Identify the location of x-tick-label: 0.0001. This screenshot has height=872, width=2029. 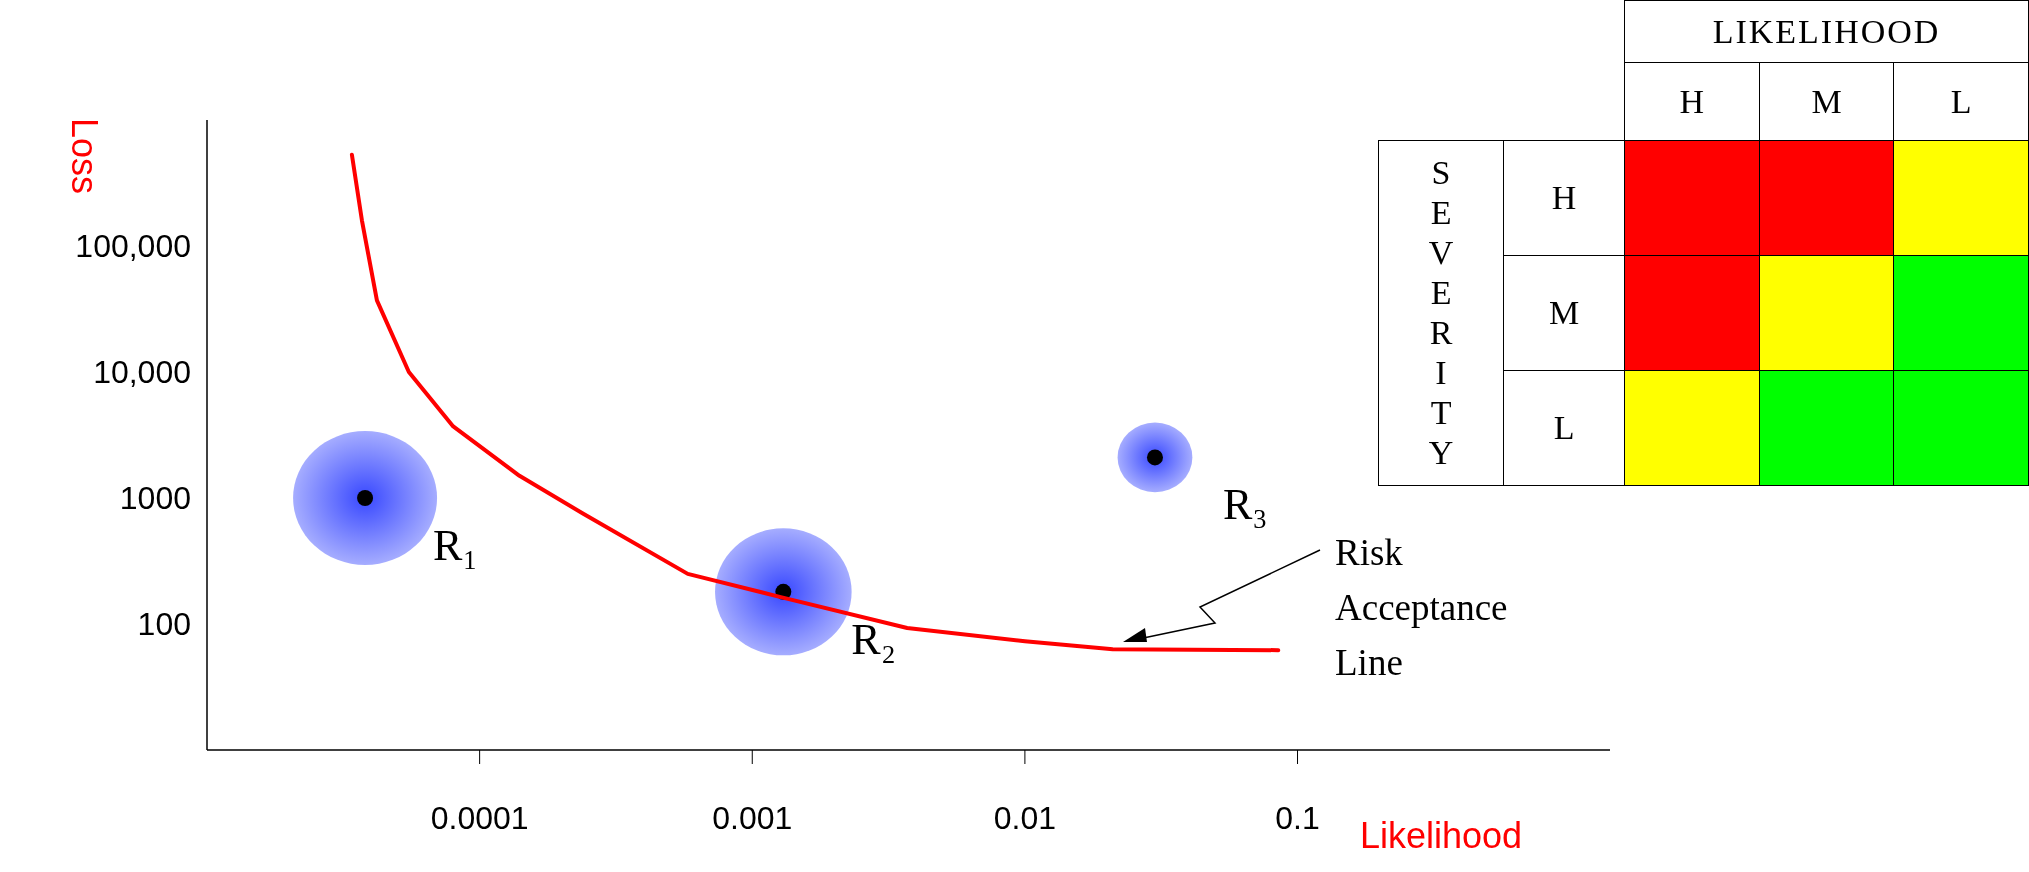
(479, 817).